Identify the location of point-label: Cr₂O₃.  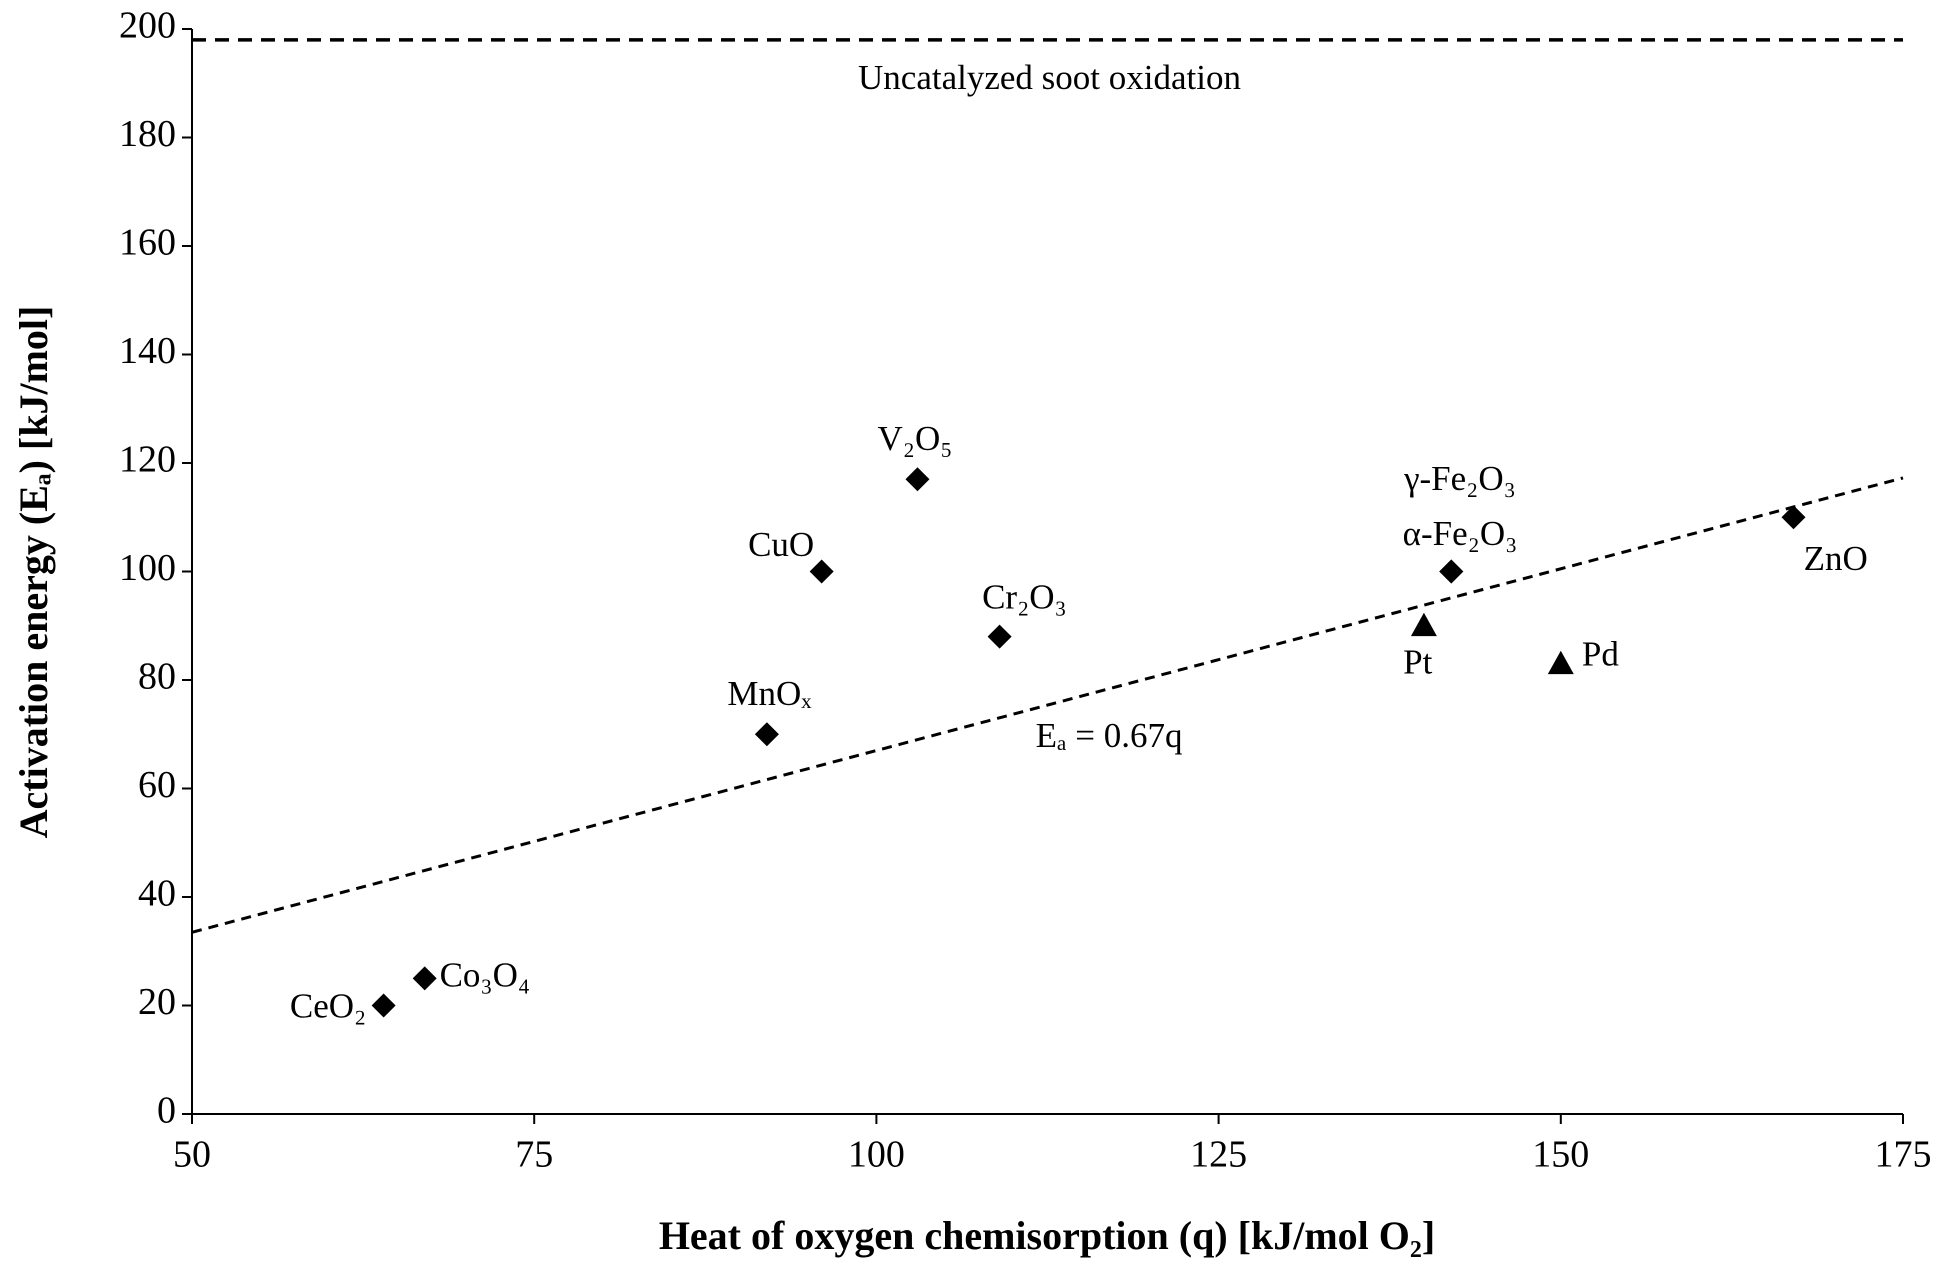
(1024, 597).